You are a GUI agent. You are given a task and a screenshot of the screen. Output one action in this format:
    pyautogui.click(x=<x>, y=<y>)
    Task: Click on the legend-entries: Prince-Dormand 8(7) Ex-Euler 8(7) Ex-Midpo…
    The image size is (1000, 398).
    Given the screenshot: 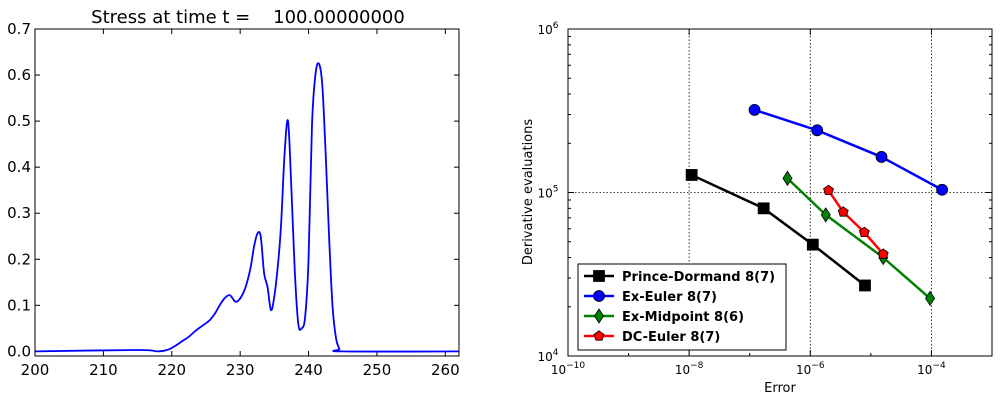 What is the action you would take?
    pyautogui.click(x=679, y=307)
    